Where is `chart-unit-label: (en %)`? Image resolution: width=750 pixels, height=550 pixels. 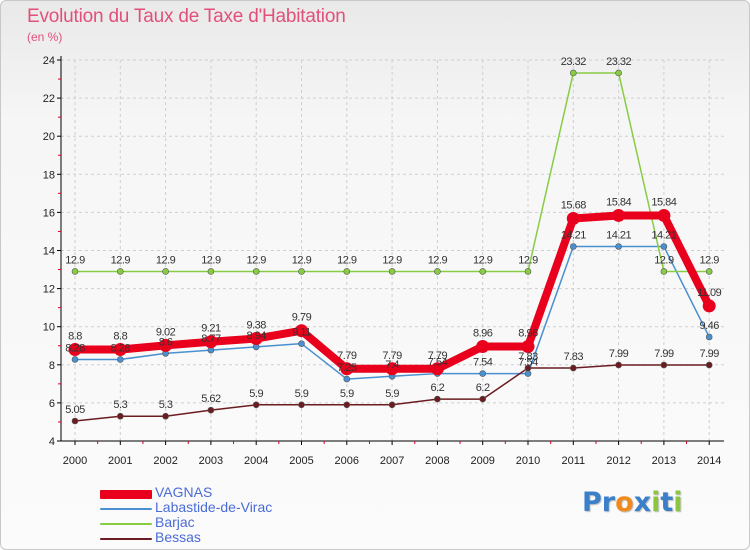
chart-unit-label: (en %) is located at coordinates (45, 37).